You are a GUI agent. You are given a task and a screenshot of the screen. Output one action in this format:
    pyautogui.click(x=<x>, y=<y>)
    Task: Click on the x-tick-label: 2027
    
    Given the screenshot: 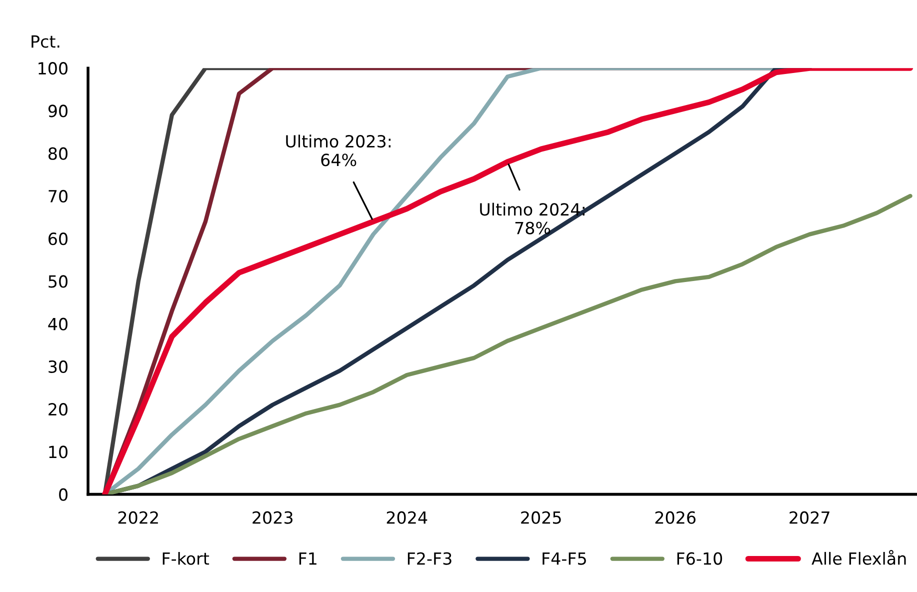 What is the action you would take?
    pyautogui.click(x=810, y=517)
    